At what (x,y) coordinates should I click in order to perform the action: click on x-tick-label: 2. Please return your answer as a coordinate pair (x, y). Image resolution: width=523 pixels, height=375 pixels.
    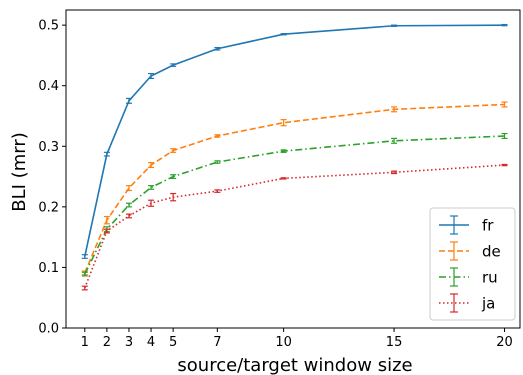
    Looking at the image, I should click on (107, 342).